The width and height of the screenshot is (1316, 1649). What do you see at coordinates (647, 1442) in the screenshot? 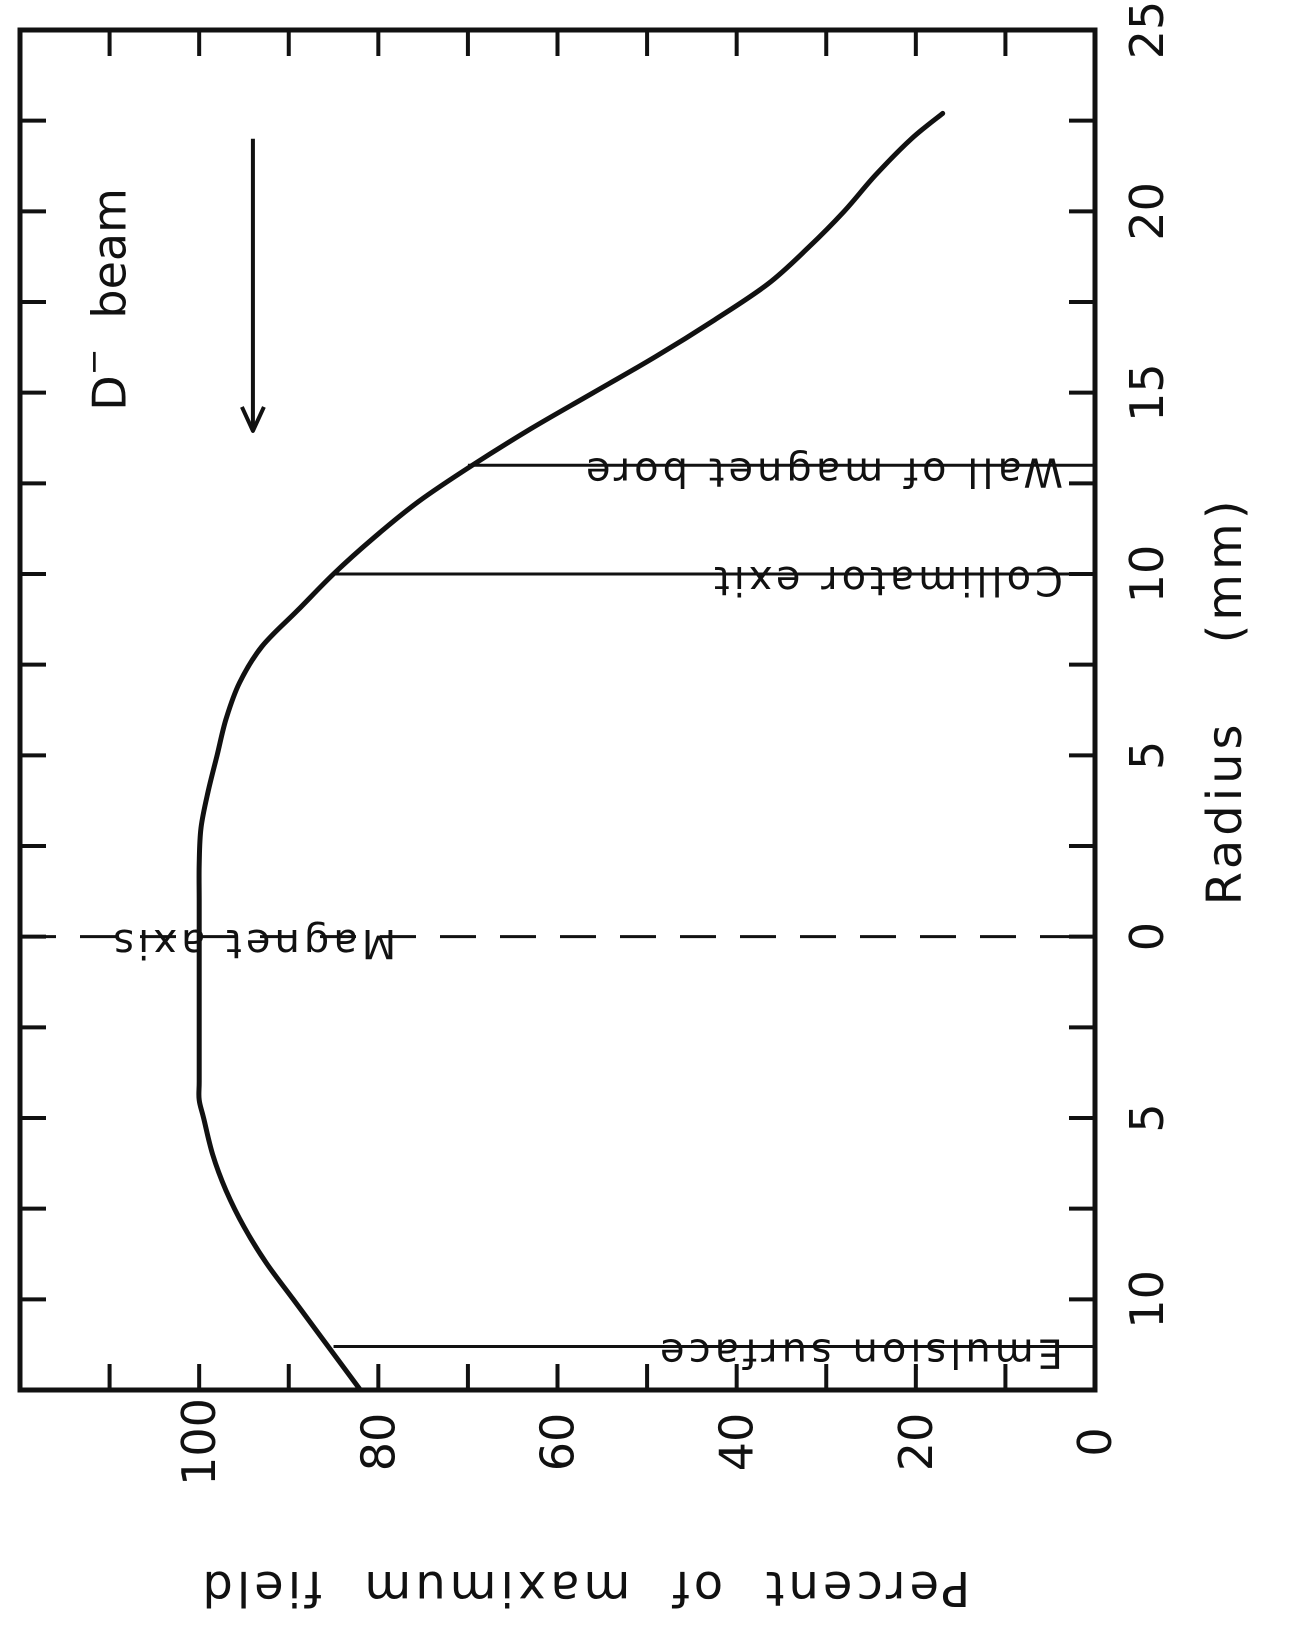
I see `y-tick-labels: 0 20 40 60 80 100` at bounding box center [647, 1442].